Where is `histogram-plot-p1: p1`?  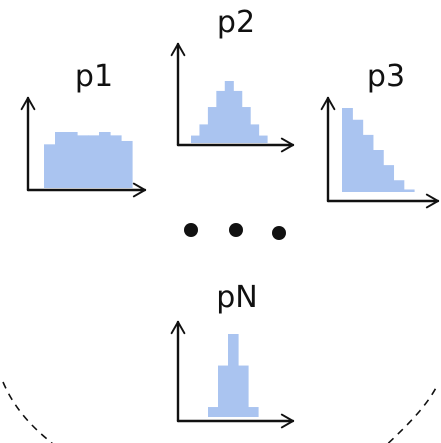
histogram-plot-p1: p1 is located at coordinates (83, 128).